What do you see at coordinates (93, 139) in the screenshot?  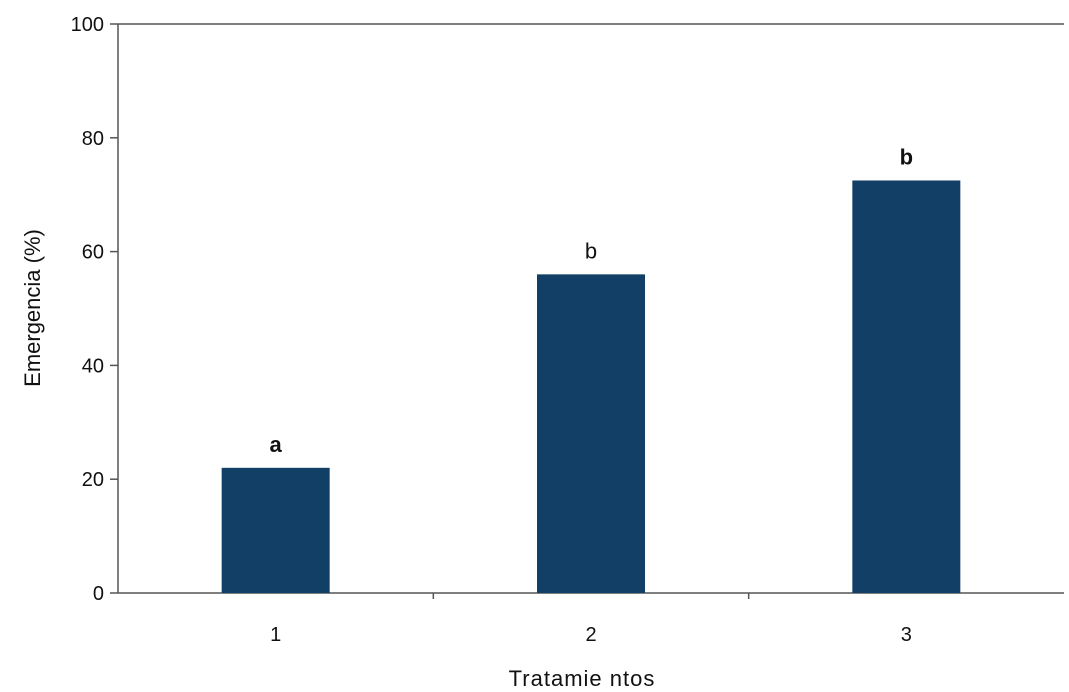 I see `y-tick-label: 80` at bounding box center [93, 139].